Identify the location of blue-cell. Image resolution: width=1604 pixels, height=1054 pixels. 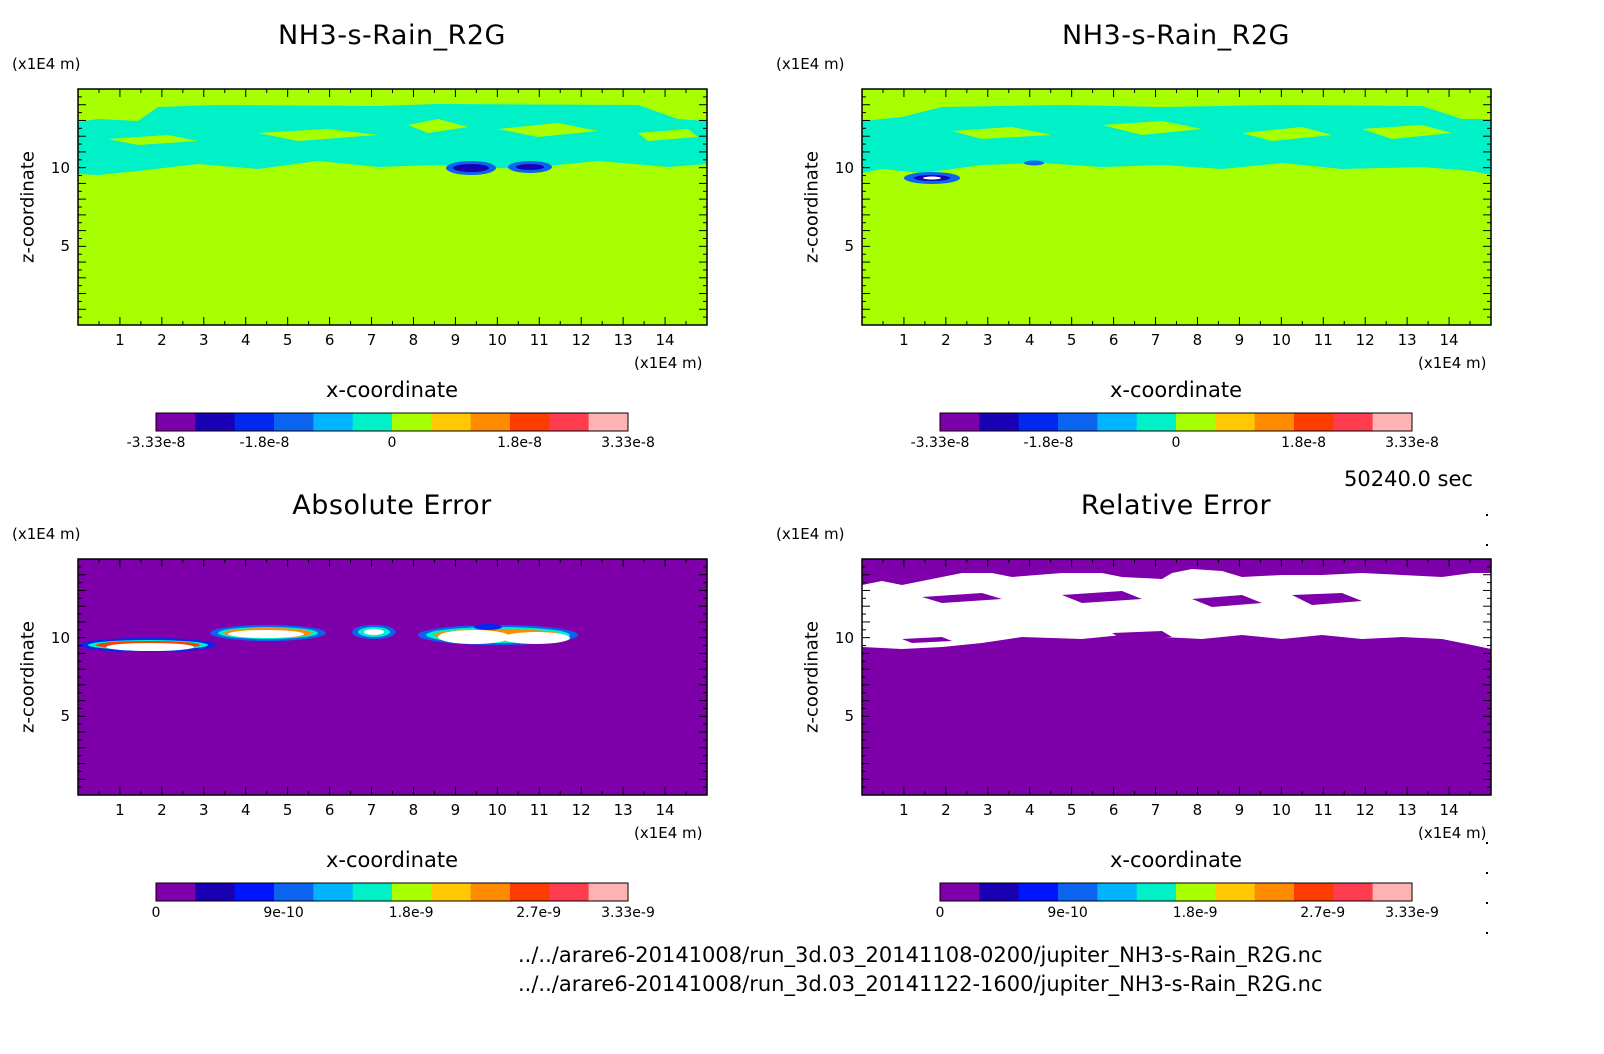
(1034, 163).